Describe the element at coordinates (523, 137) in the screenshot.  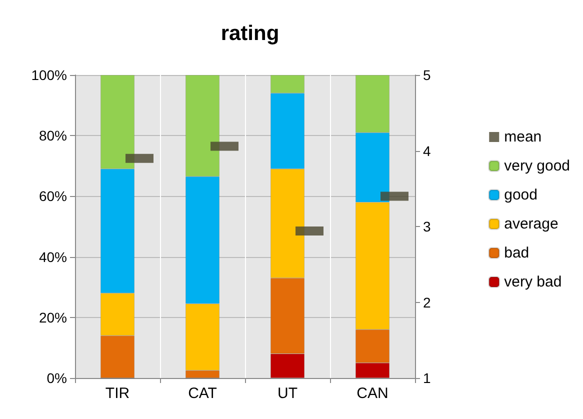
I see `legend-label: mean` at that location.